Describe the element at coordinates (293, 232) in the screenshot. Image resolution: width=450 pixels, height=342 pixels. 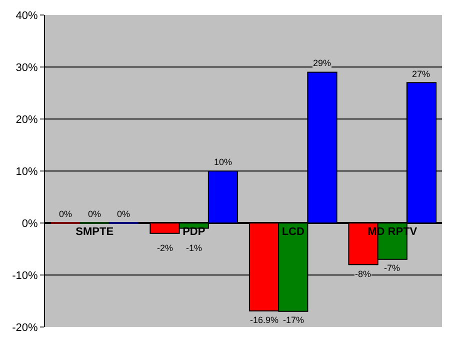
I see `x-tick-label: LCD` at that location.